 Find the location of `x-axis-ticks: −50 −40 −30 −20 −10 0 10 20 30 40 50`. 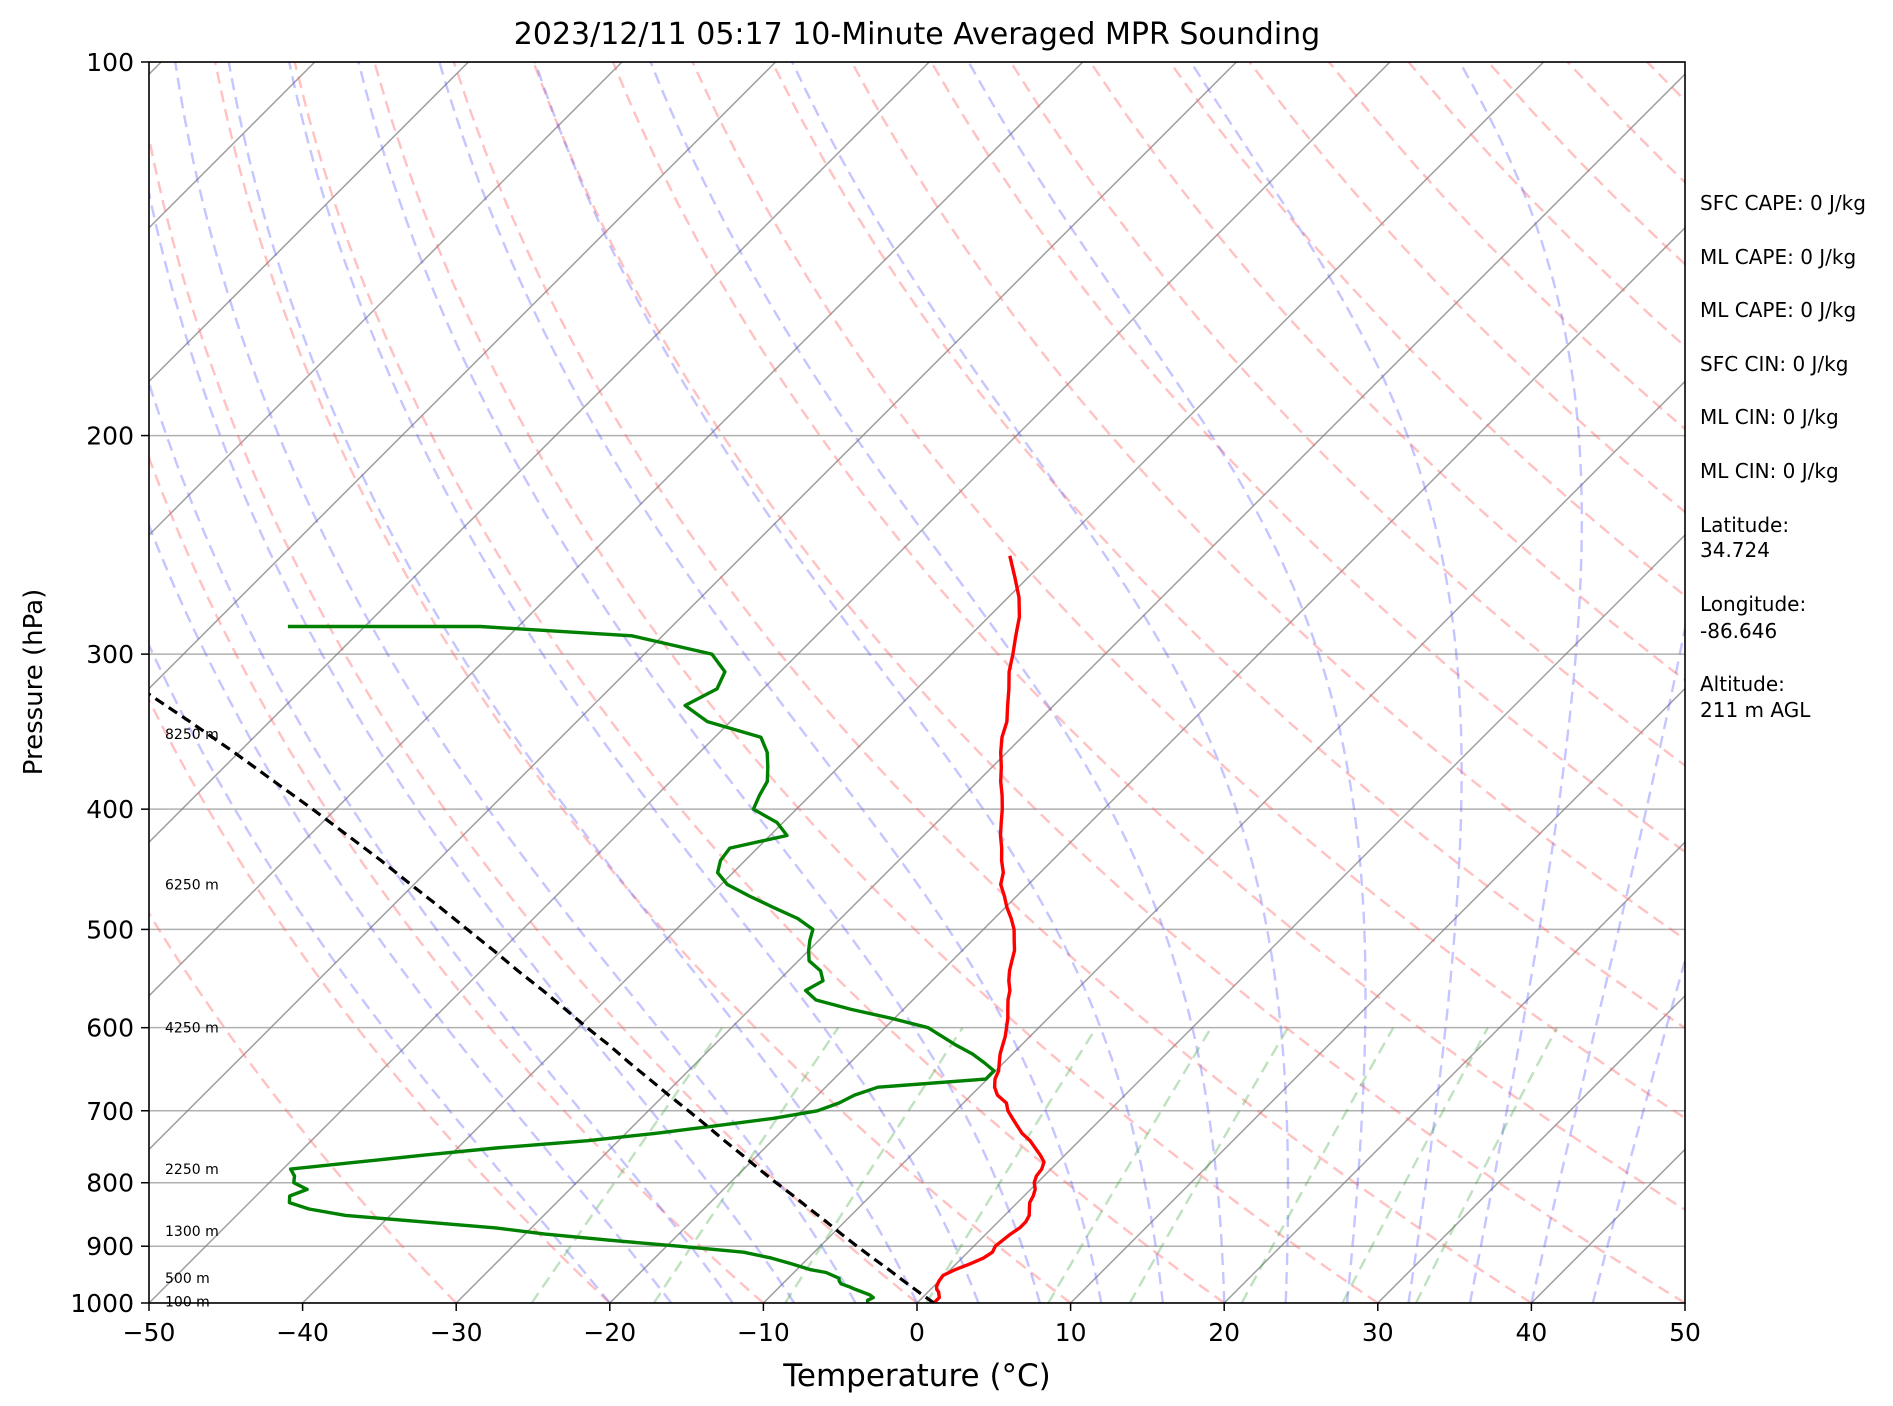

x-axis-ticks: −50 −40 −30 −20 −10 0 10 20 30 40 50 is located at coordinates (912, 1325).